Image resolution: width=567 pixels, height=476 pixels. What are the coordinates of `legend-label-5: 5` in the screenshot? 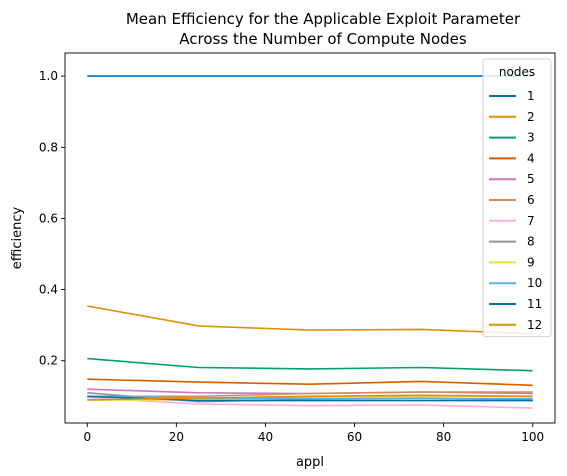 It's located at (531, 179).